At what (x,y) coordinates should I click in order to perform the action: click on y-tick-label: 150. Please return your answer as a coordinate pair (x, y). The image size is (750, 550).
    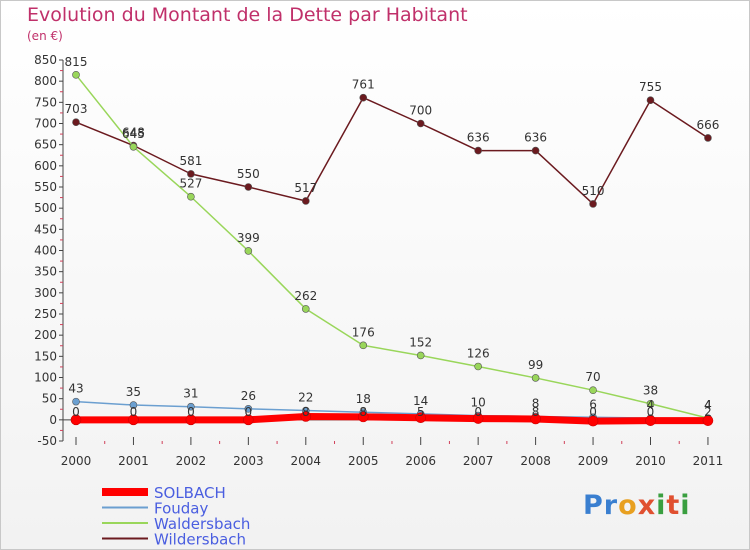
    Looking at the image, I should click on (45, 356).